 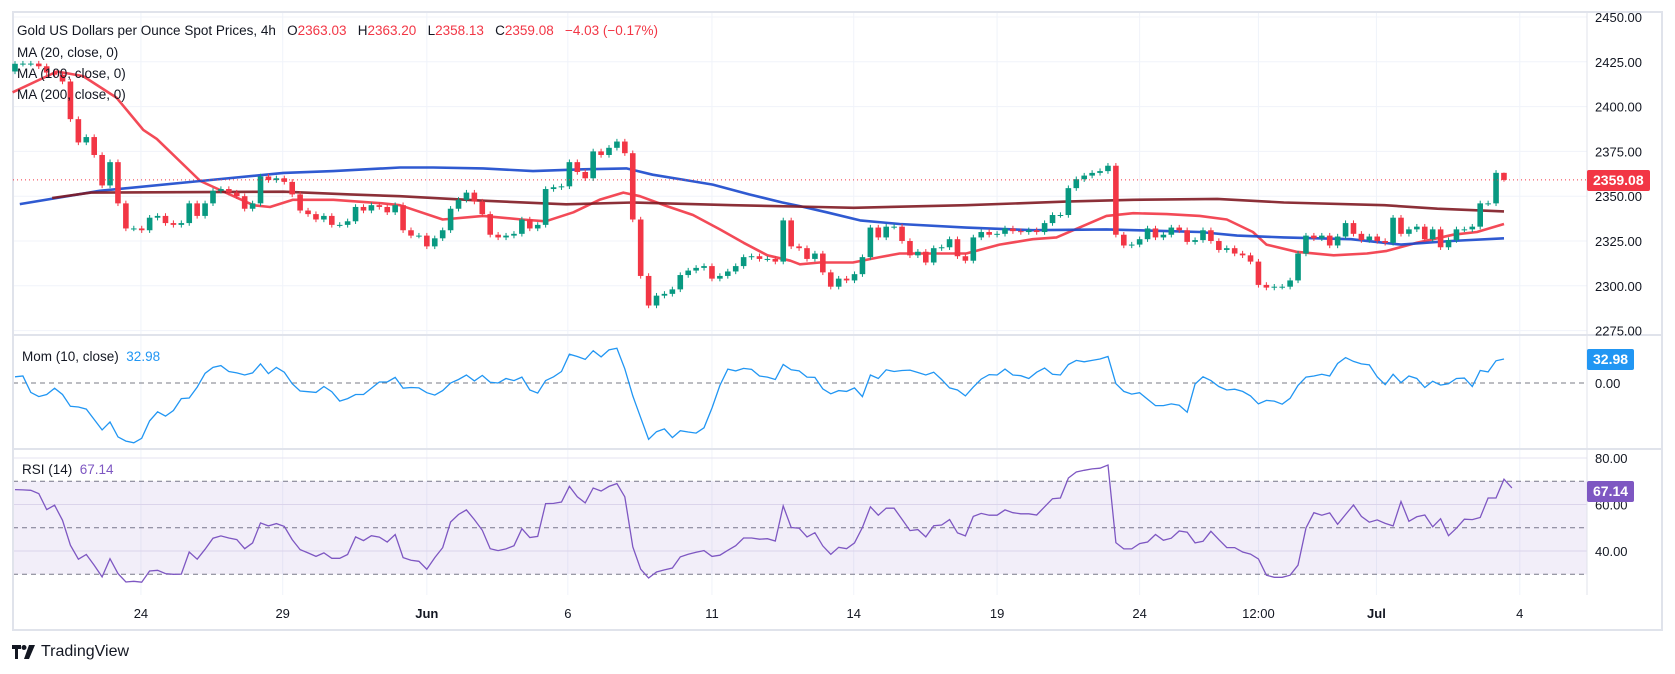 I want to click on close-label: C, so click(x=500, y=30).